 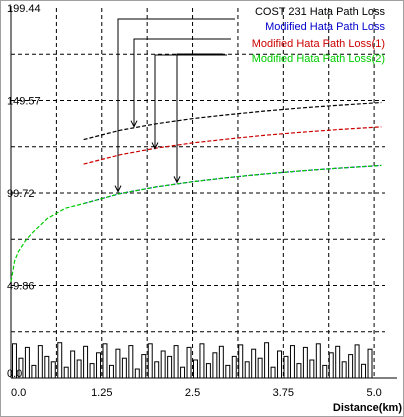 What do you see at coordinates (373, 393) in the screenshot?
I see `x-tick-label: 5.0` at bounding box center [373, 393].